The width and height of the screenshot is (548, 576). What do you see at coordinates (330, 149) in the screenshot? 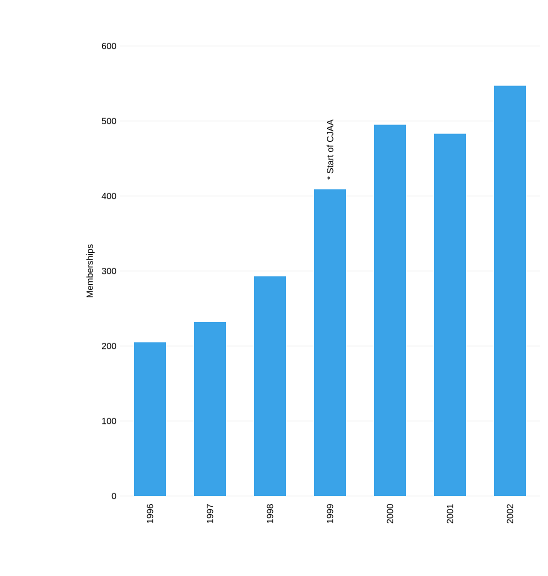
I see `annotation: * Start of CJAA` at bounding box center [330, 149].